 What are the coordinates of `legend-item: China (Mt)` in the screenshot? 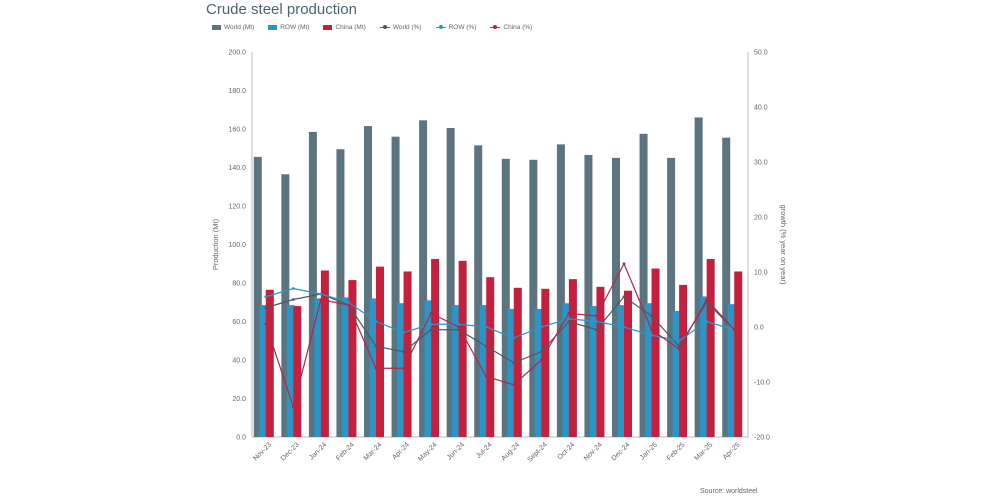 It's located at (344, 27).